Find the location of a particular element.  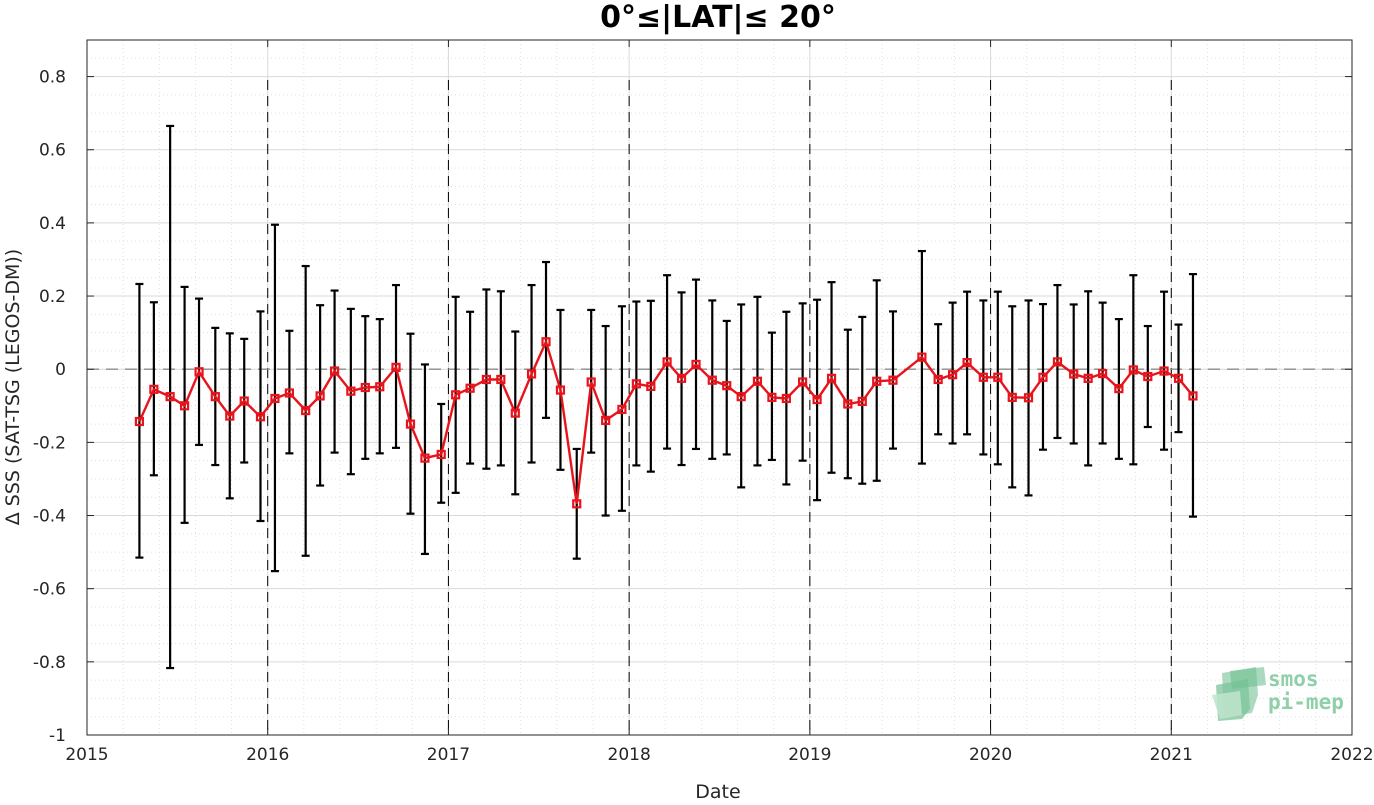

y-tick-label: 0.2 is located at coordinates (52, 297).